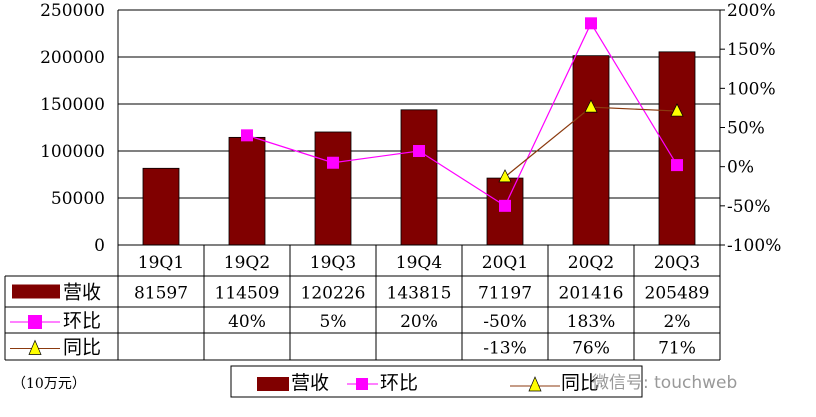 The image size is (816, 417). Describe the element at coordinates (751, 50) in the screenshot. I see `right-tick-label: 150%` at that location.